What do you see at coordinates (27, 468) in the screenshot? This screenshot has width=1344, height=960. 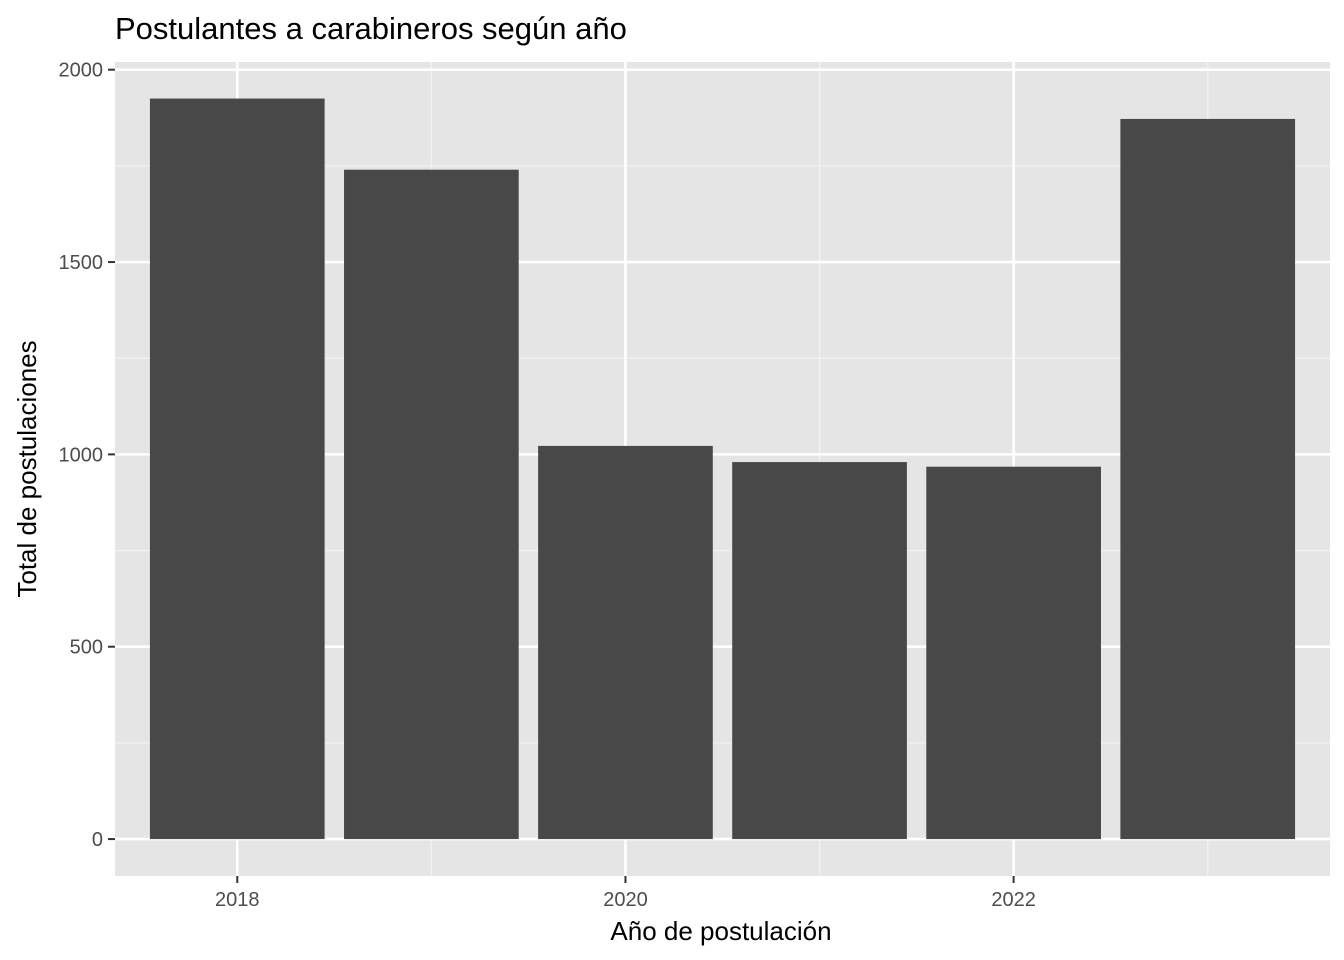 I see `y-axis-title: Total de postulaciones` at bounding box center [27, 468].